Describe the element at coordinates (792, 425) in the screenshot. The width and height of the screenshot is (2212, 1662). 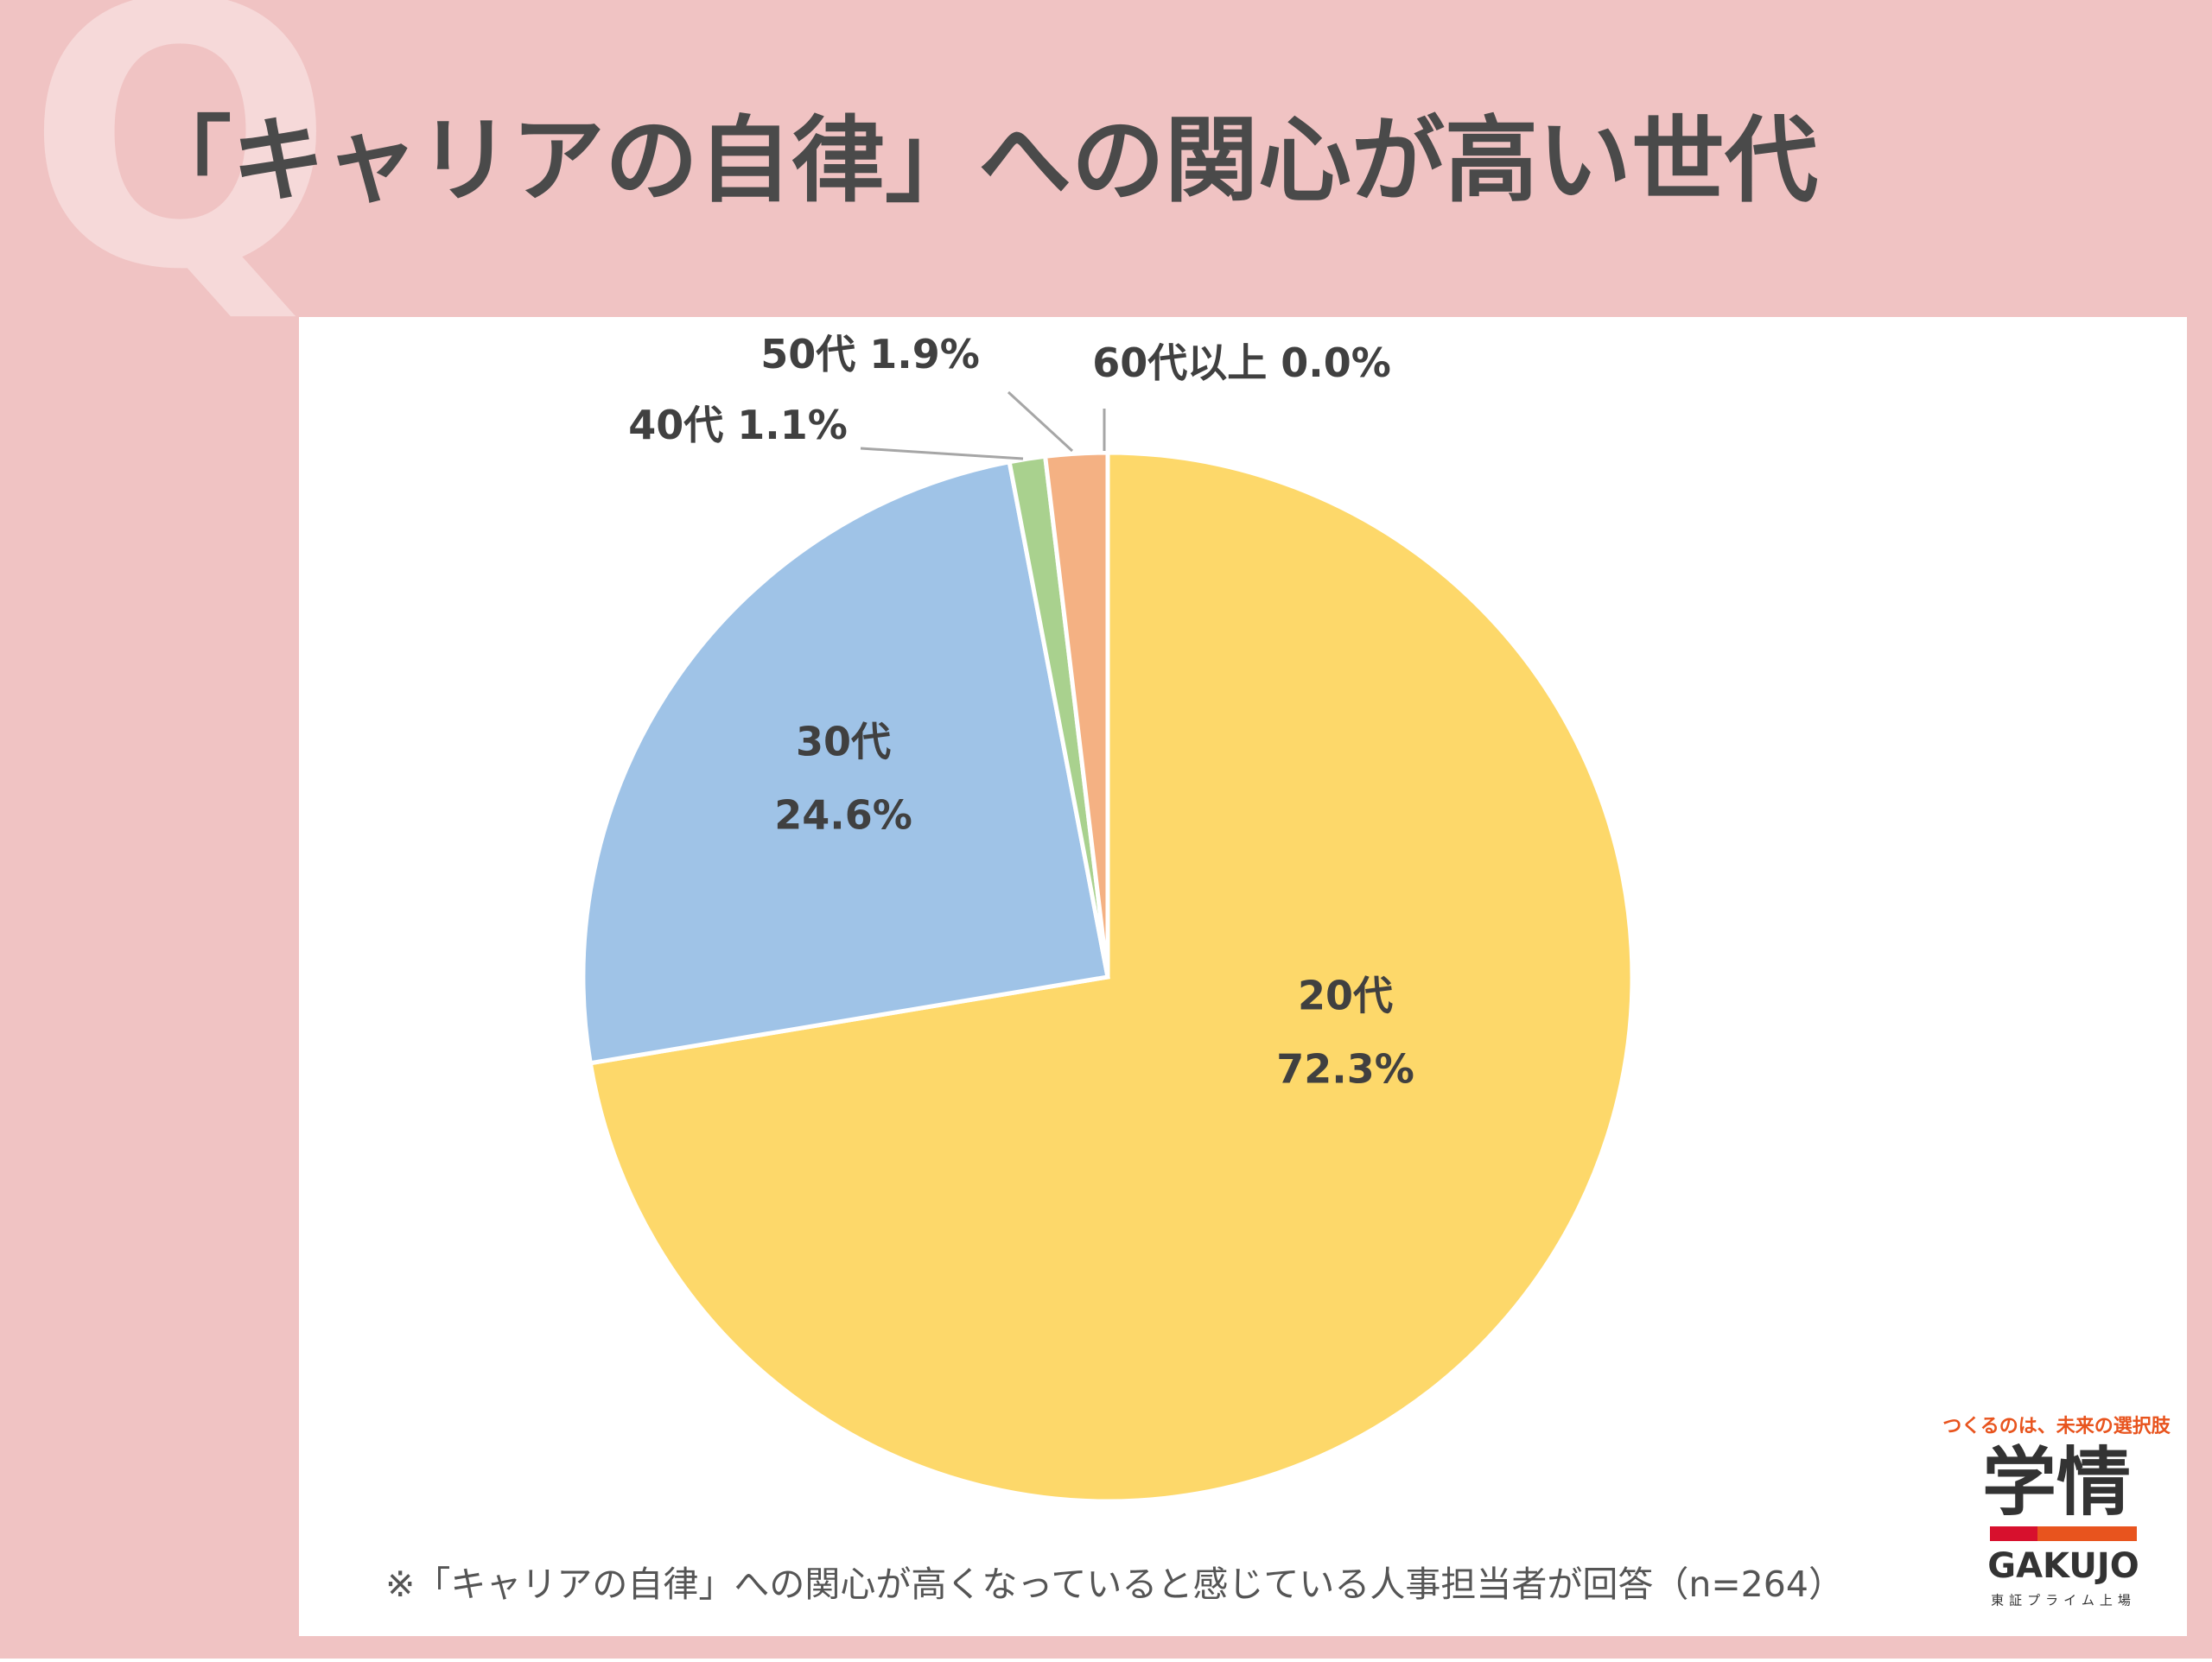
I see `slice-value-label: 1.1%` at that location.